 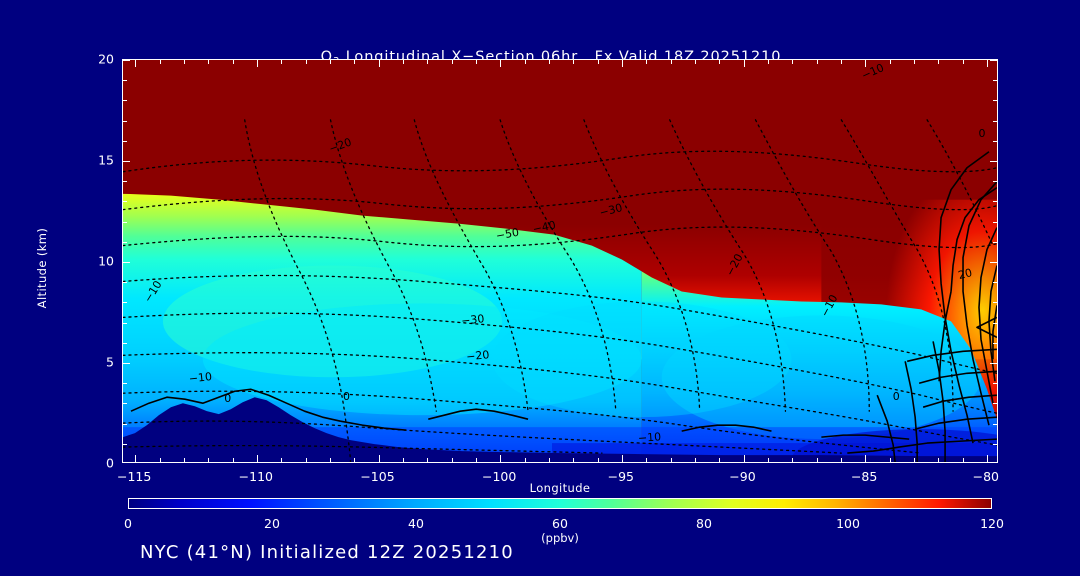 What do you see at coordinates (110, 362) in the screenshot?
I see `y-tick-label: 5` at bounding box center [110, 362].